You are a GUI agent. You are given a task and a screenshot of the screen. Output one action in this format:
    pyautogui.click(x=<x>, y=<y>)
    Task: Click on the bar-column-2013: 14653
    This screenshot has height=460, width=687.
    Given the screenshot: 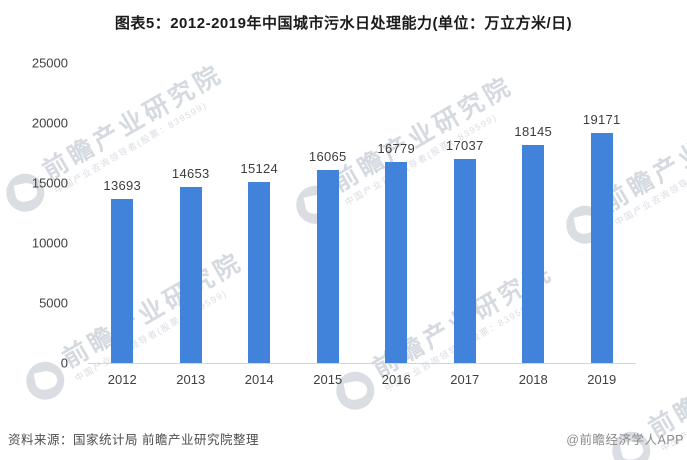 What is the action you would take?
    pyautogui.click(x=191, y=213)
    